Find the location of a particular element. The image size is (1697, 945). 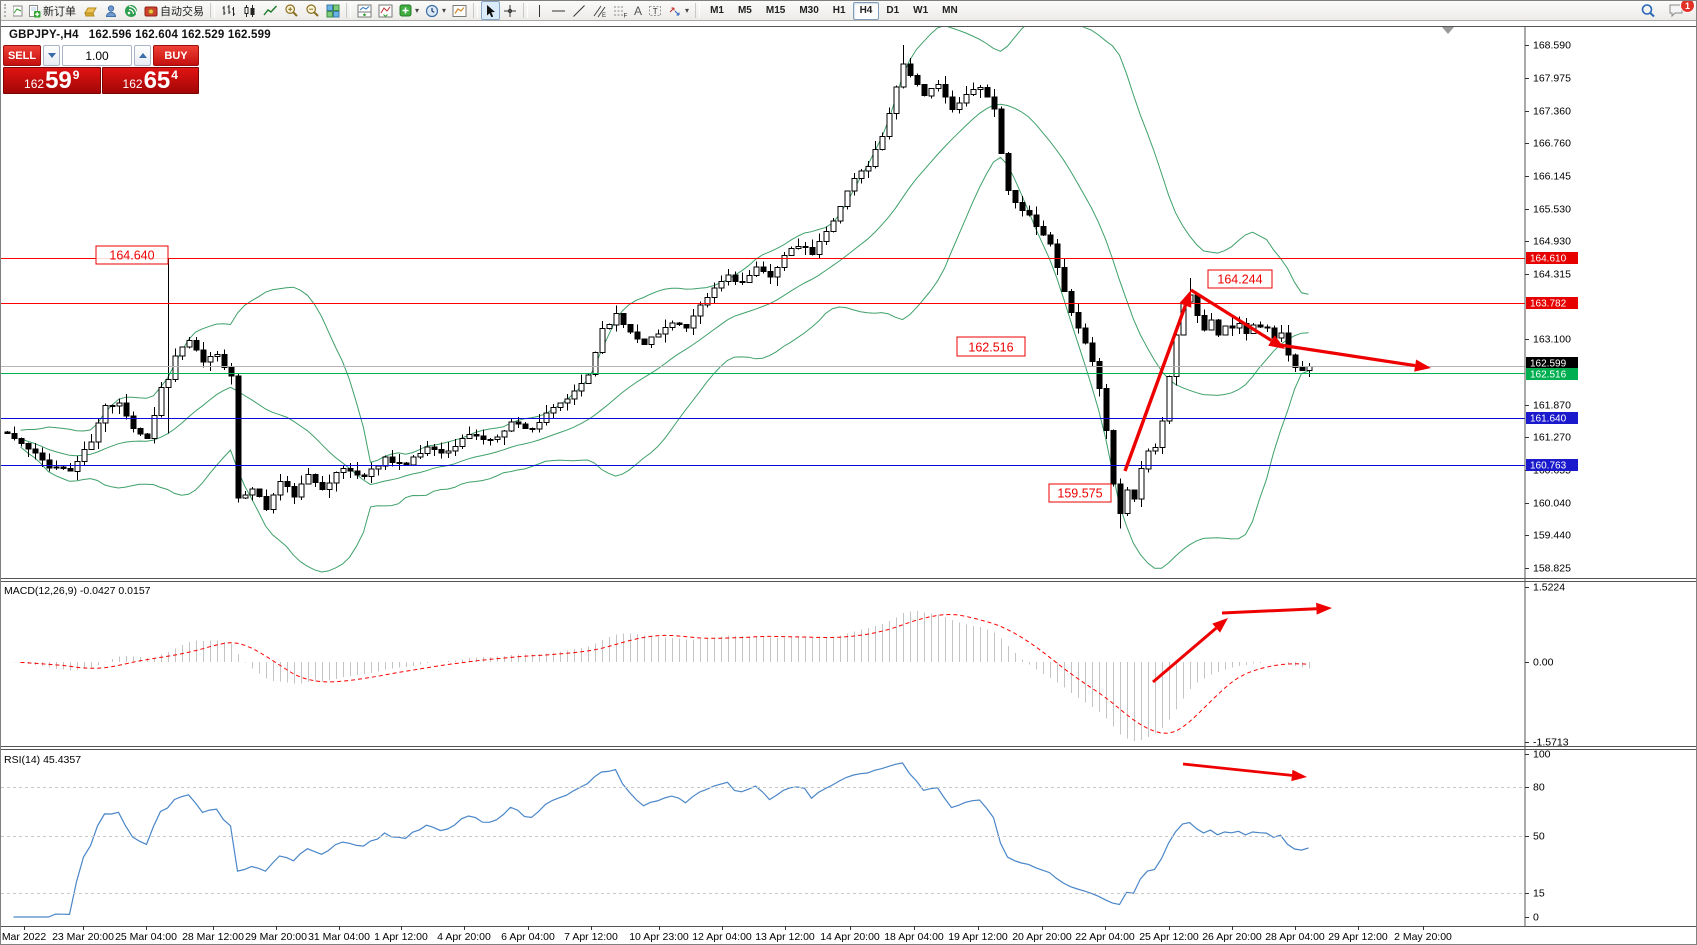

text-tool-button: A is located at coordinates (638, 10).